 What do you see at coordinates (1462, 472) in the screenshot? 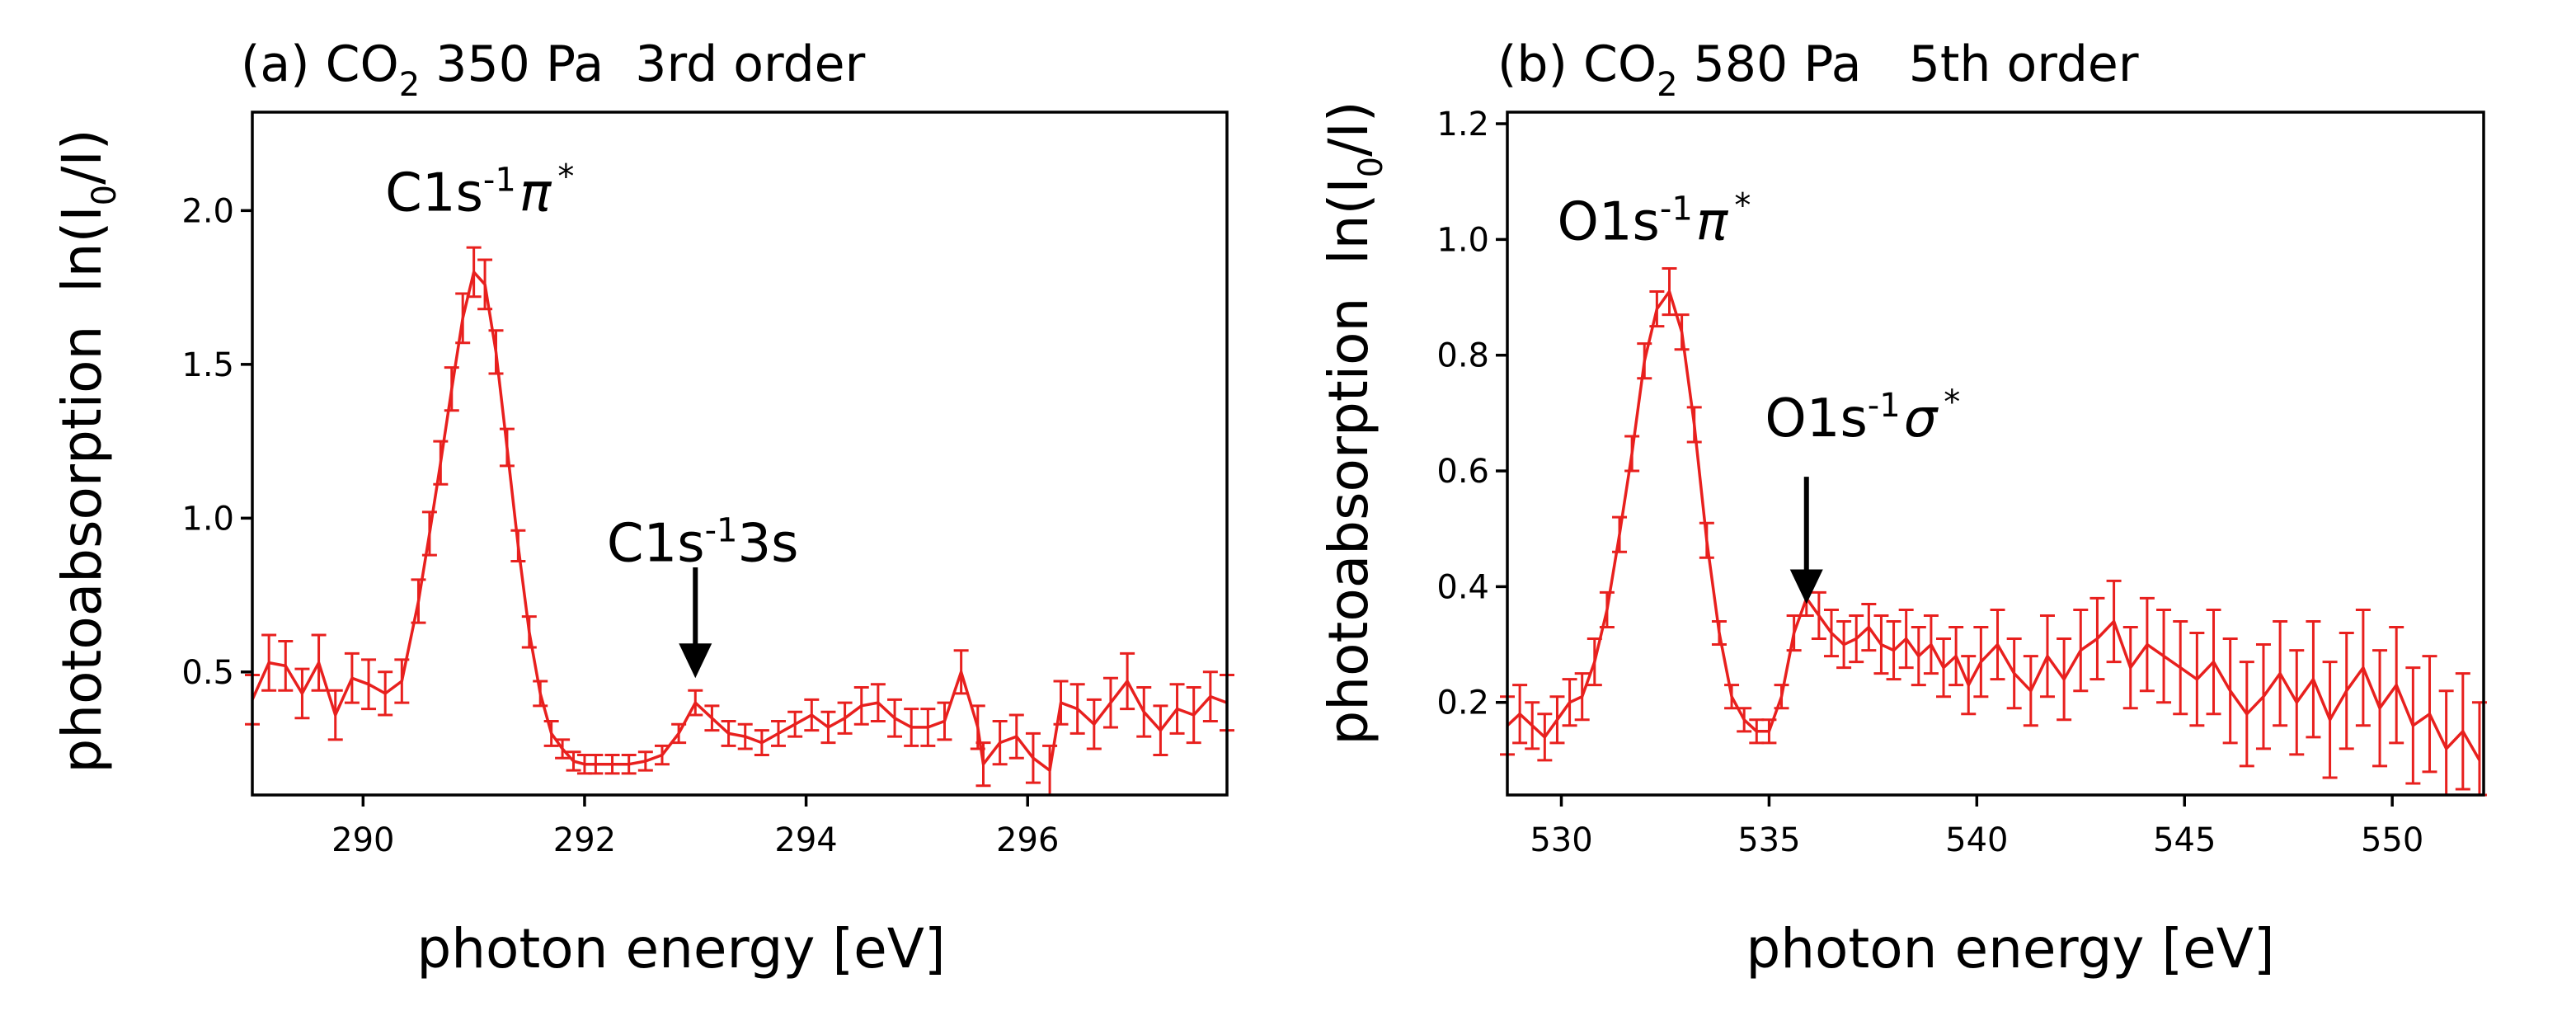
I see `y-tick-label: 0.6` at bounding box center [1462, 472].